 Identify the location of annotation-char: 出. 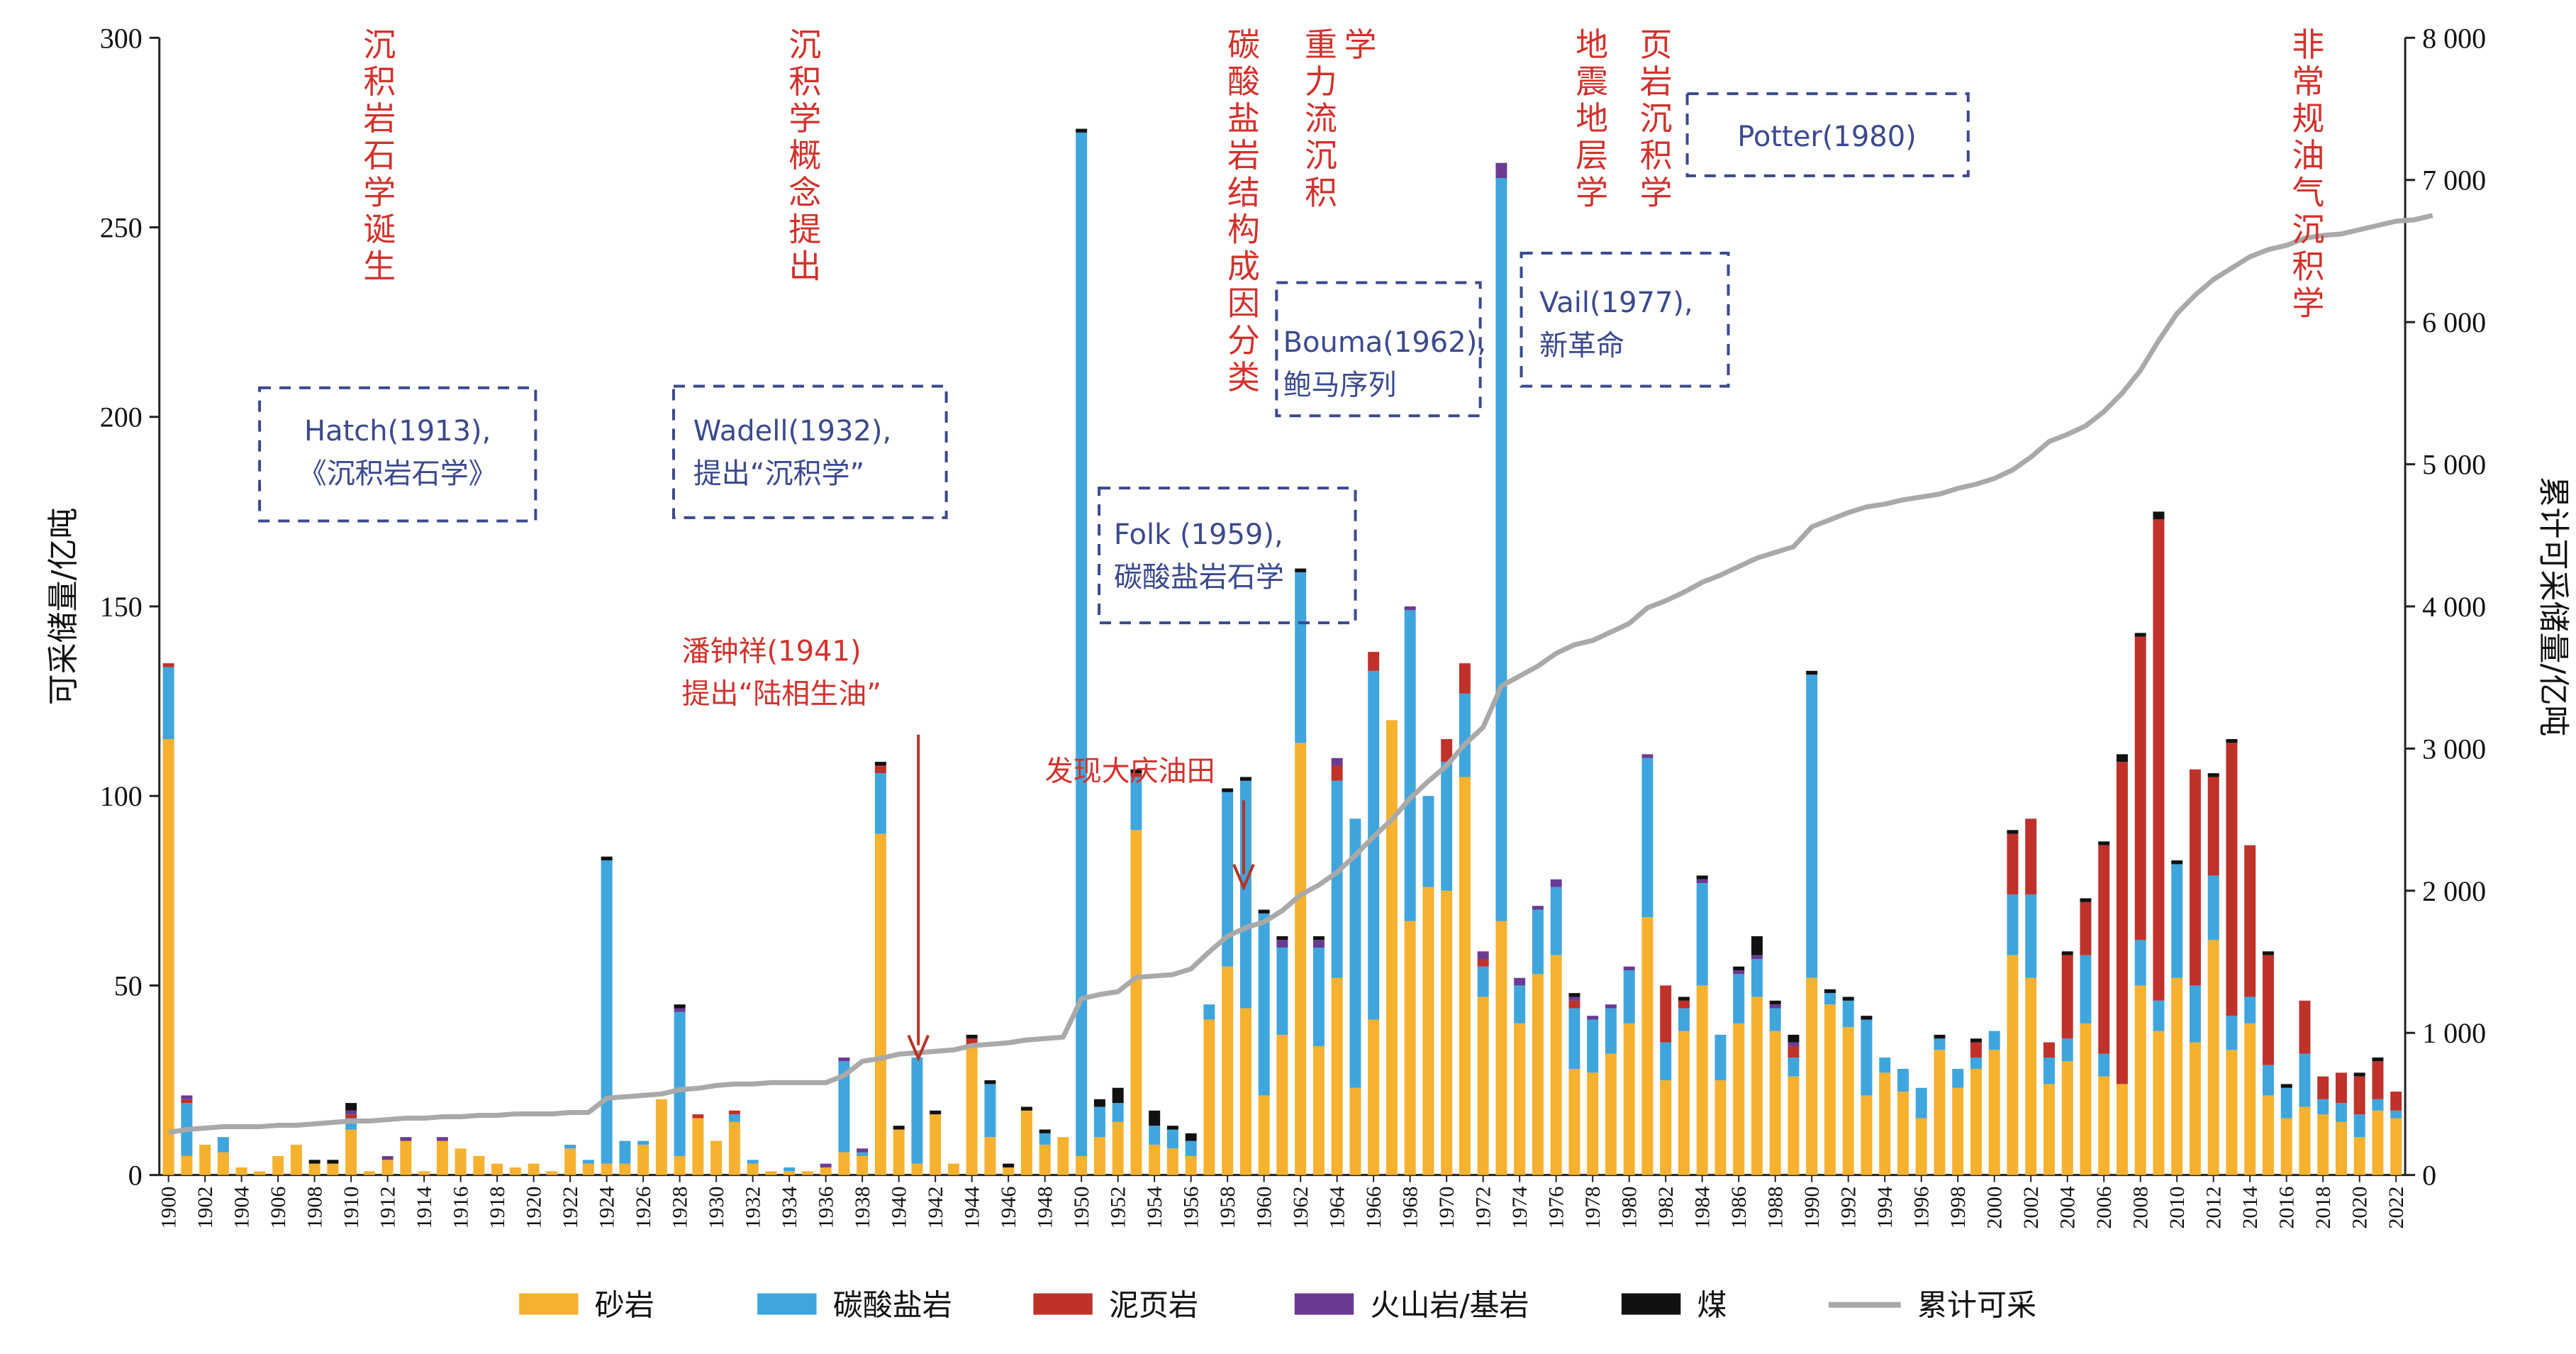
(804, 267).